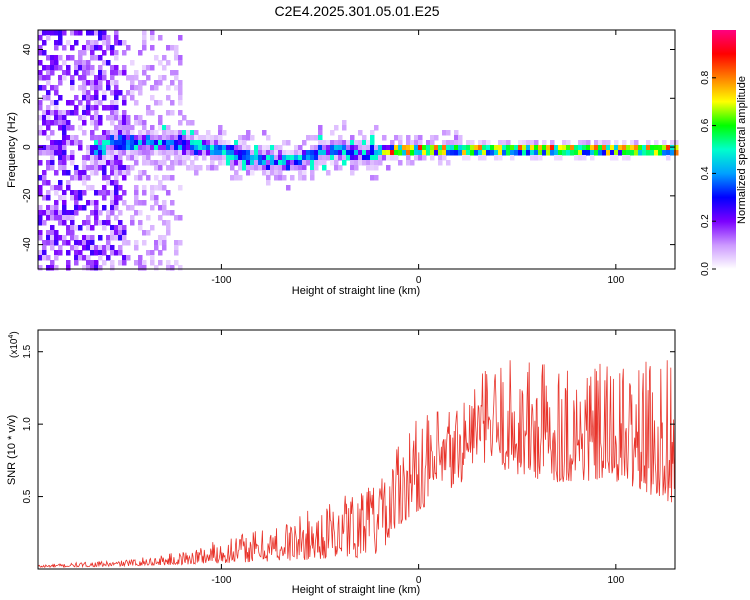  Describe the element at coordinates (615, 580) in the screenshot. I see `snr-x-tick-label: 100` at that location.